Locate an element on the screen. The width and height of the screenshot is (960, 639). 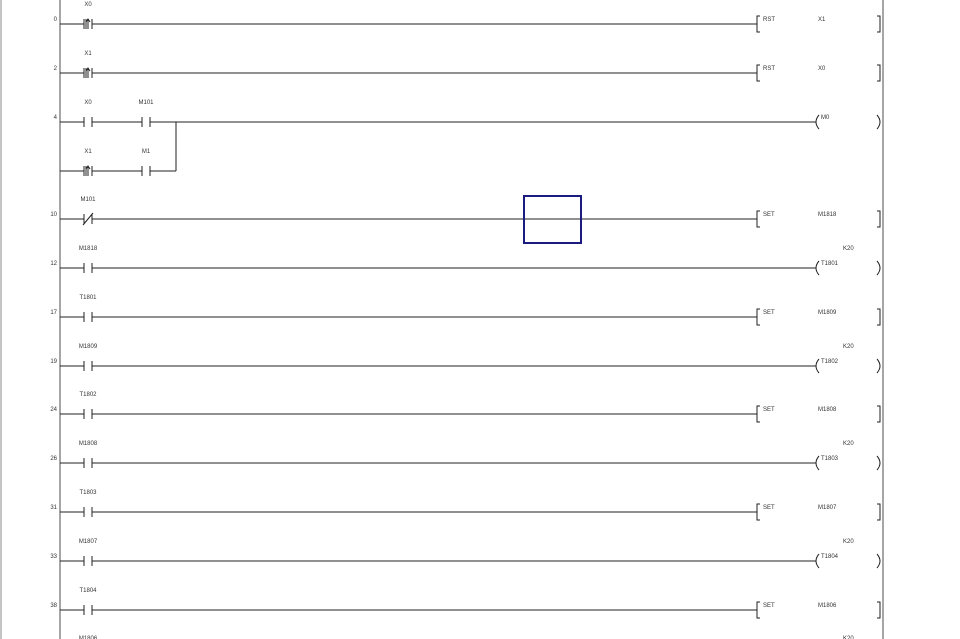
instruction-operand: X1 is located at coordinates (822, 20).